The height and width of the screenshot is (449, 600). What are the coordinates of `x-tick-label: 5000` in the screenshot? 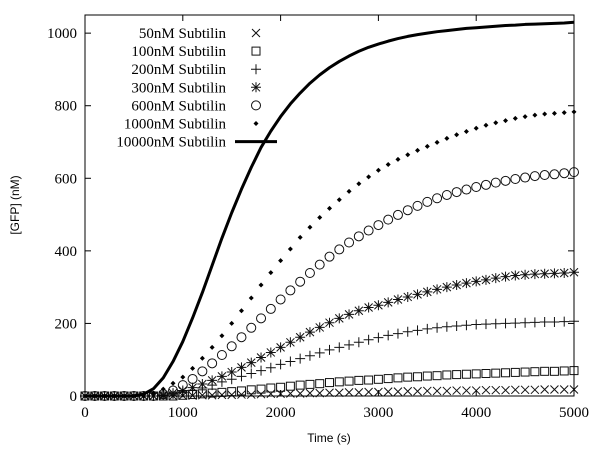 It's located at (574, 413).